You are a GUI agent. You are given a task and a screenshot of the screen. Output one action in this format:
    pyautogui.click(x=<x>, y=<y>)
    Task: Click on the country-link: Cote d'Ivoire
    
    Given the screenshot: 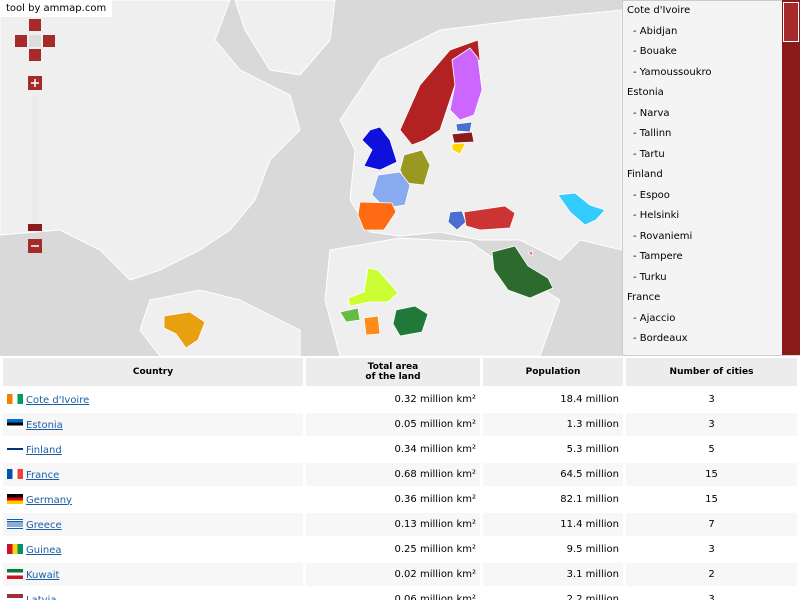 What is the action you would take?
    pyautogui.click(x=58, y=400)
    